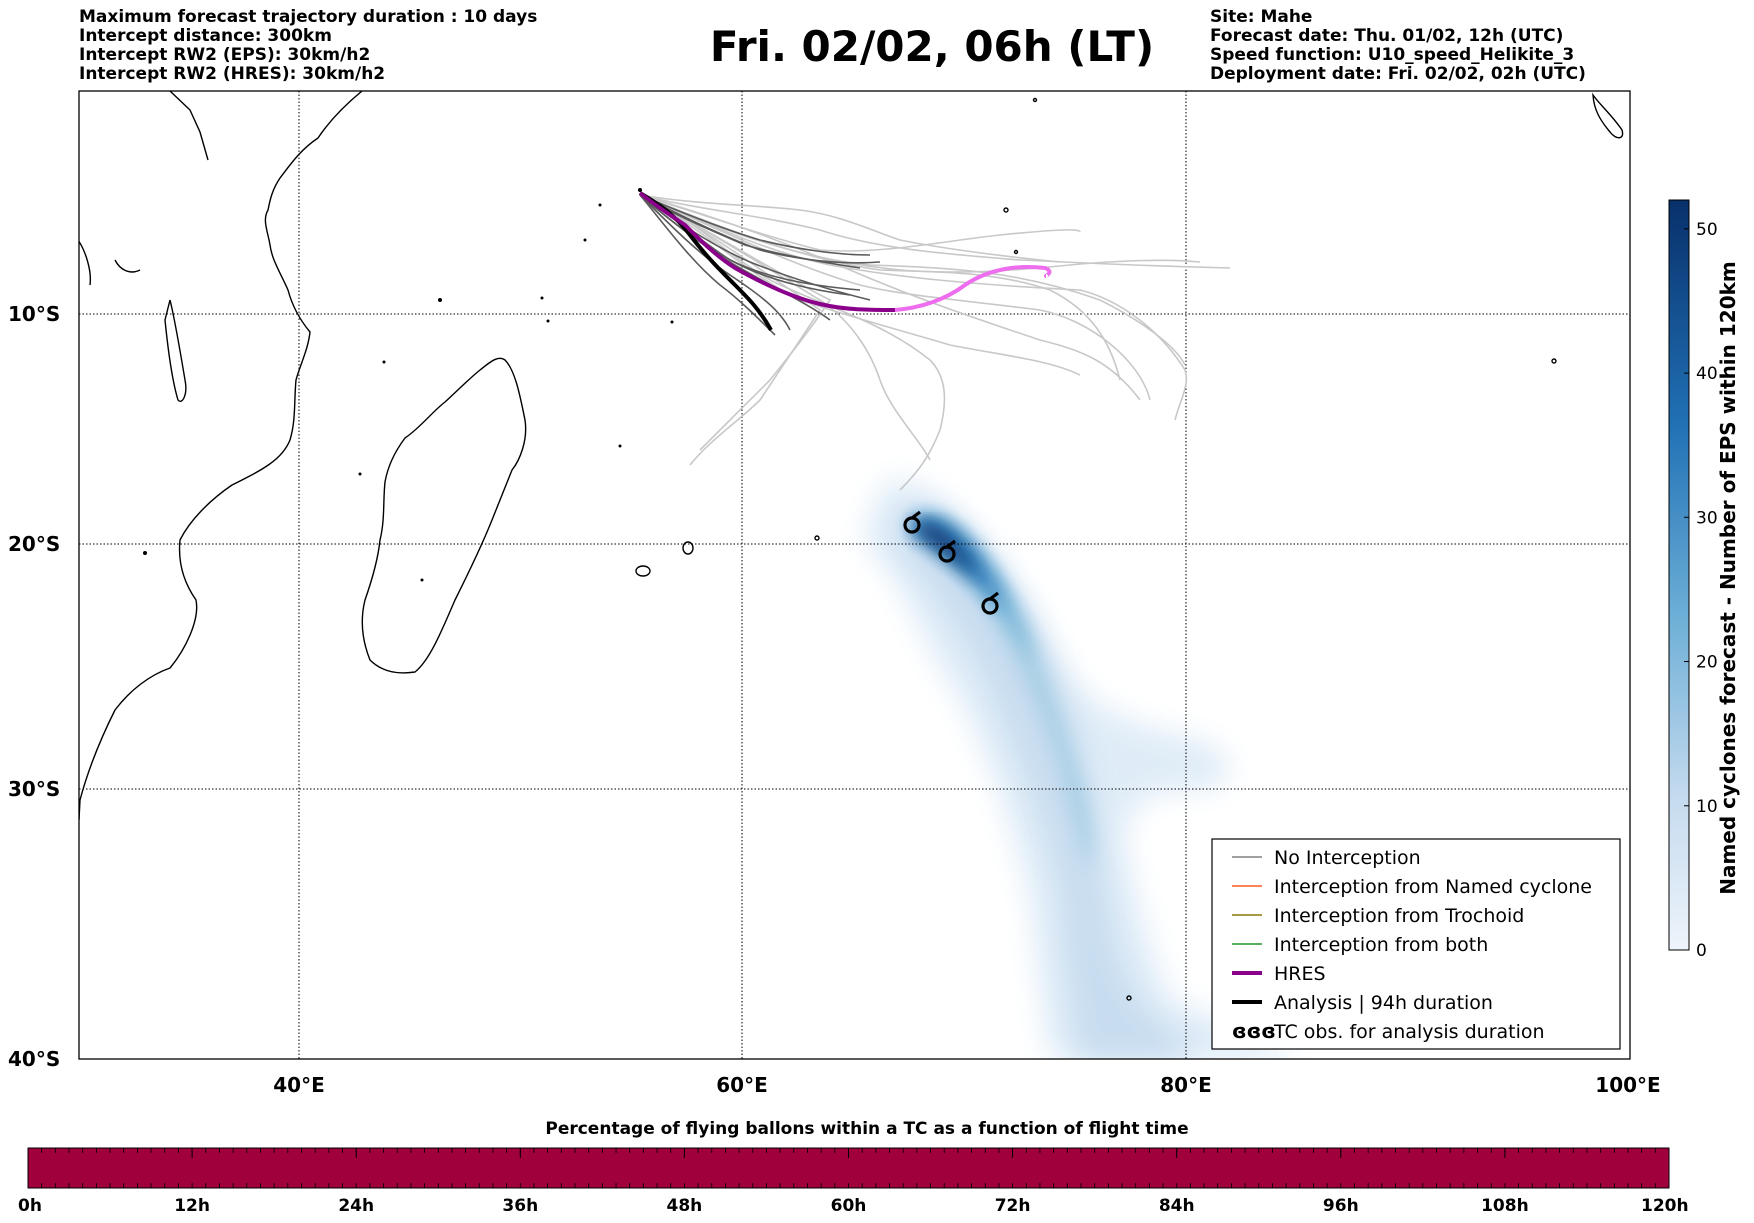 The width and height of the screenshot is (1754, 1223). What do you see at coordinates (356, 1206) in the screenshot?
I see `time-bar-tick-label: 24h` at bounding box center [356, 1206].